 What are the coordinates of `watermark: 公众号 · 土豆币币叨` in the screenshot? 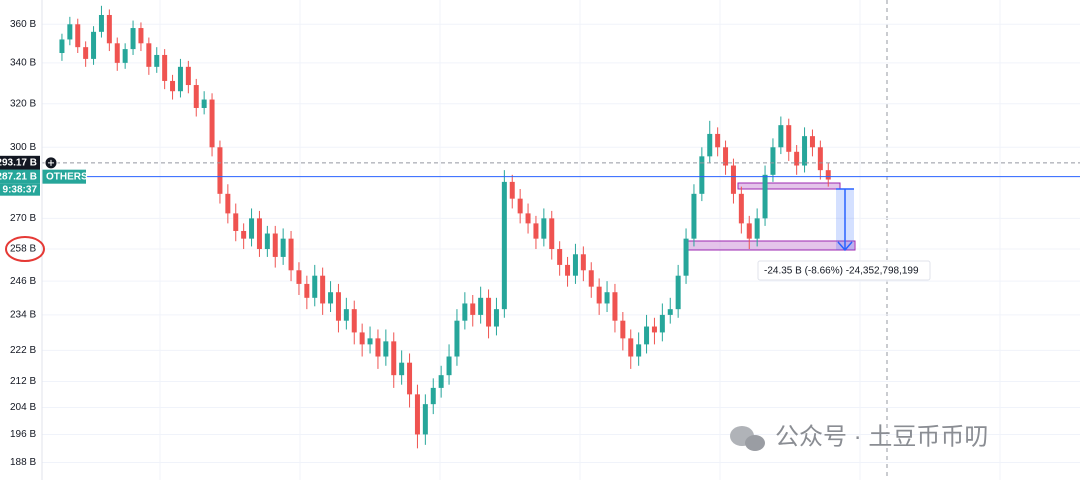 It's located at (881, 436).